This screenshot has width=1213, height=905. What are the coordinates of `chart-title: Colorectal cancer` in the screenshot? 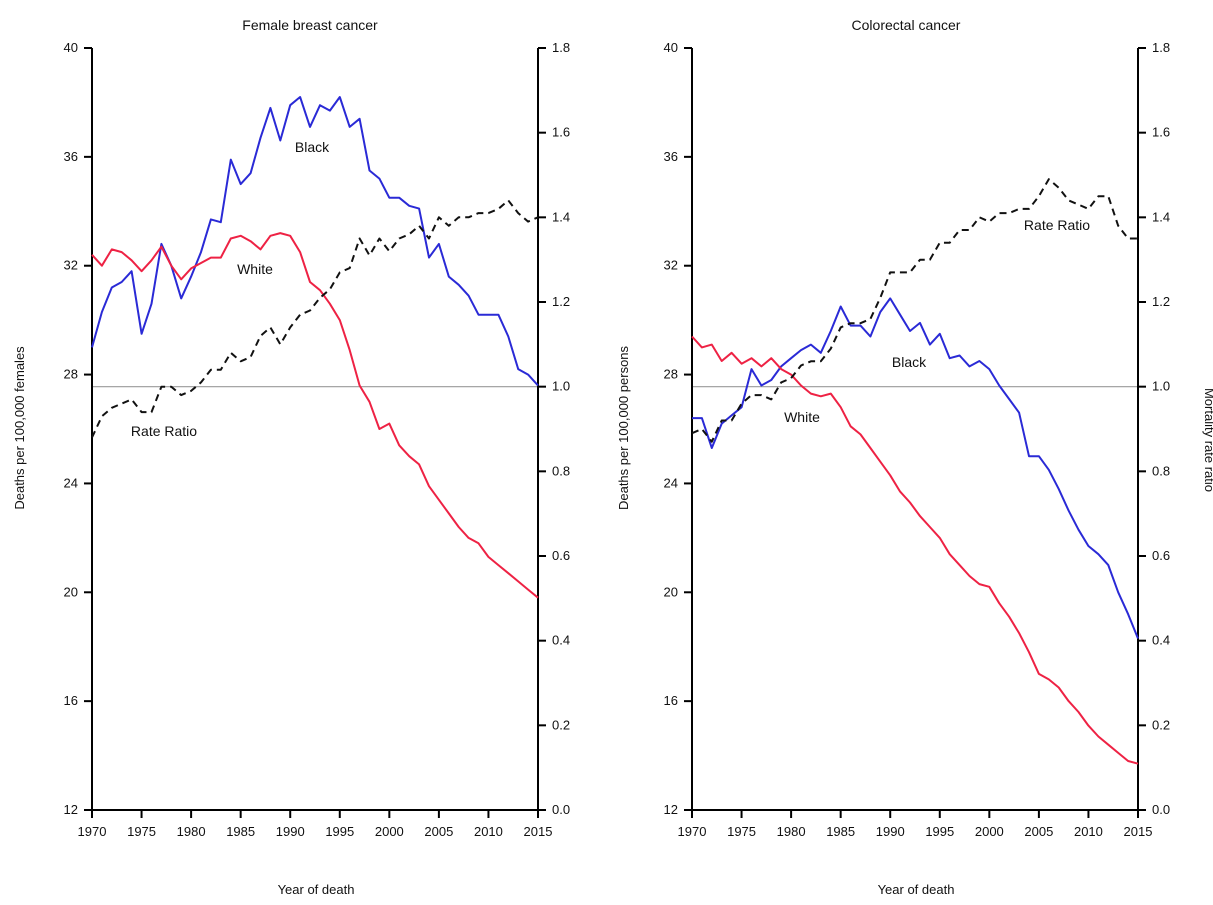 It's located at (906, 25).